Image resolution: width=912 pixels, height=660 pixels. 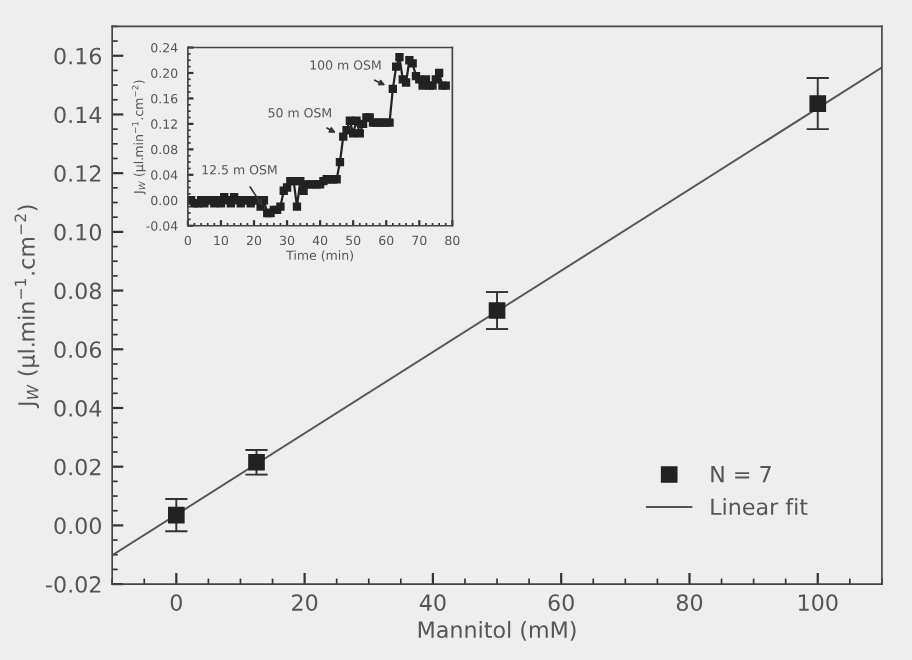 I want to click on y-tick-label: 0.14, so click(x=78, y=115).